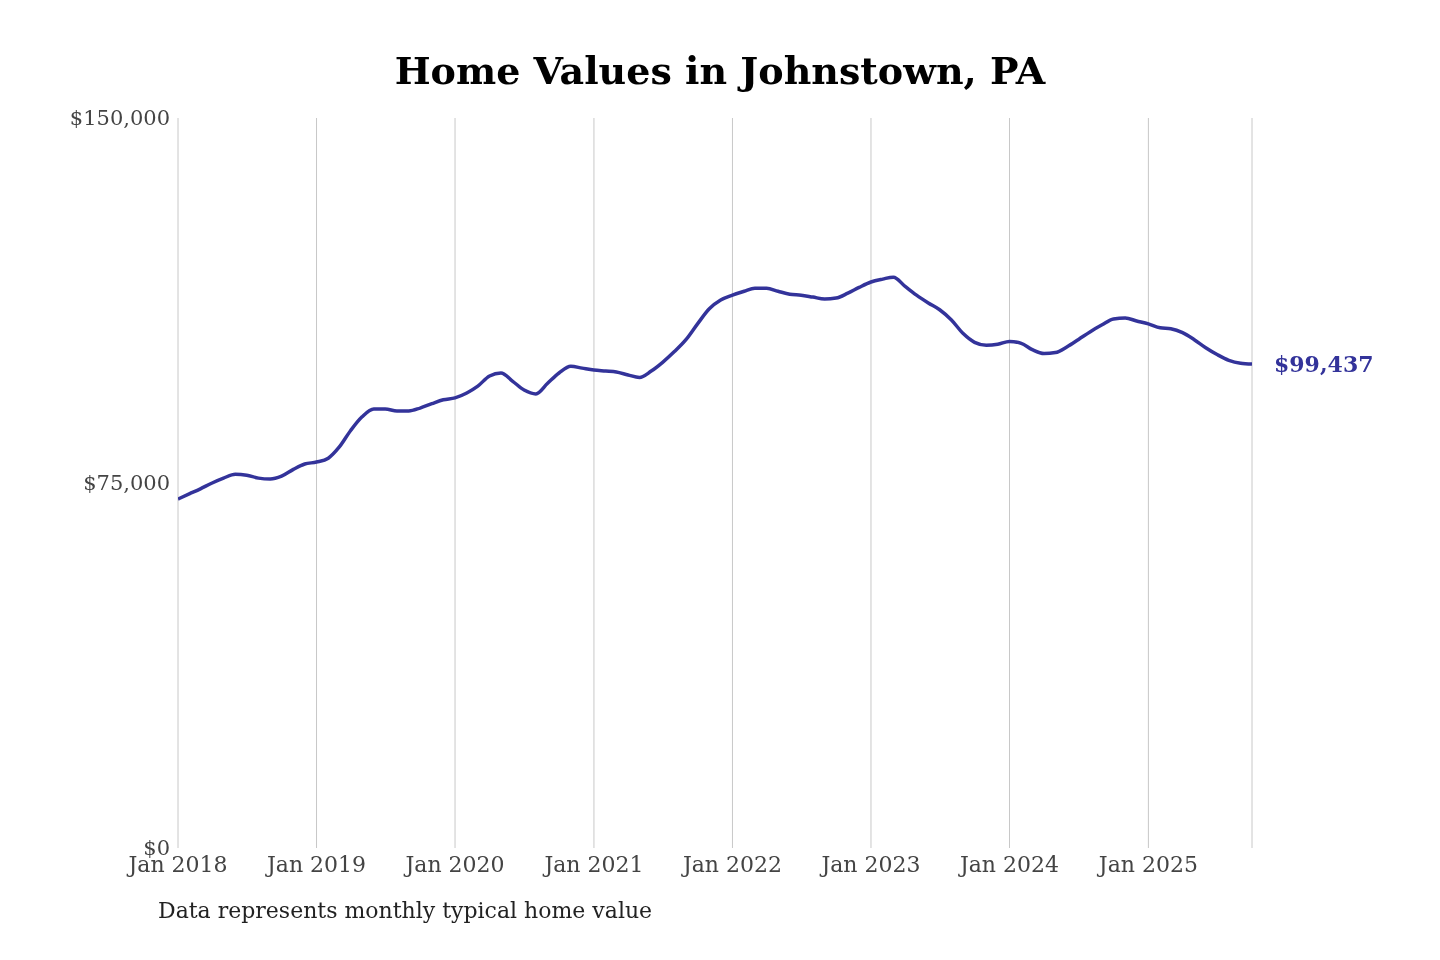 The width and height of the screenshot is (1440, 960). I want to click on x-tick-label: Jan 2021, so click(593, 864).